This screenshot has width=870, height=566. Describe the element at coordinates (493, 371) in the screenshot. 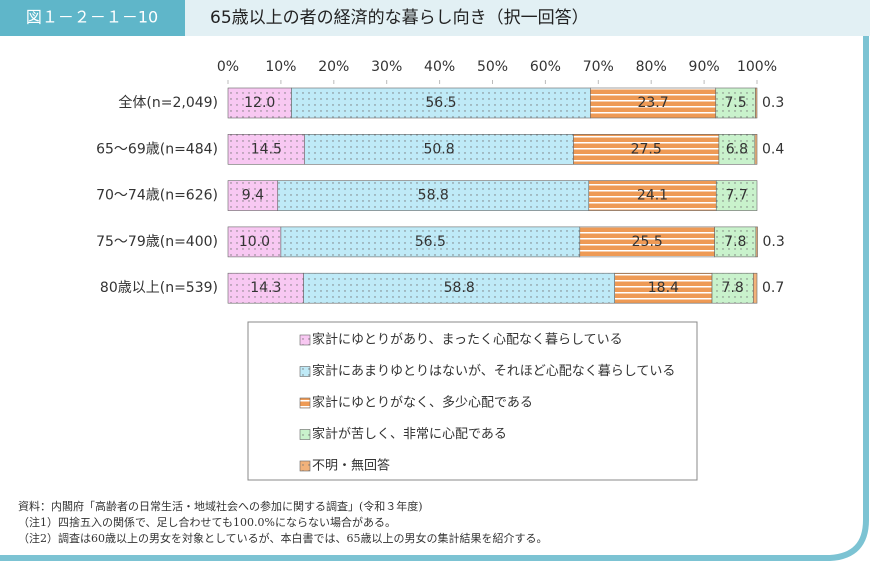

I see `legend-label: 家計にあまりゆとりはないが、それほど心配なく暮らしている` at that location.